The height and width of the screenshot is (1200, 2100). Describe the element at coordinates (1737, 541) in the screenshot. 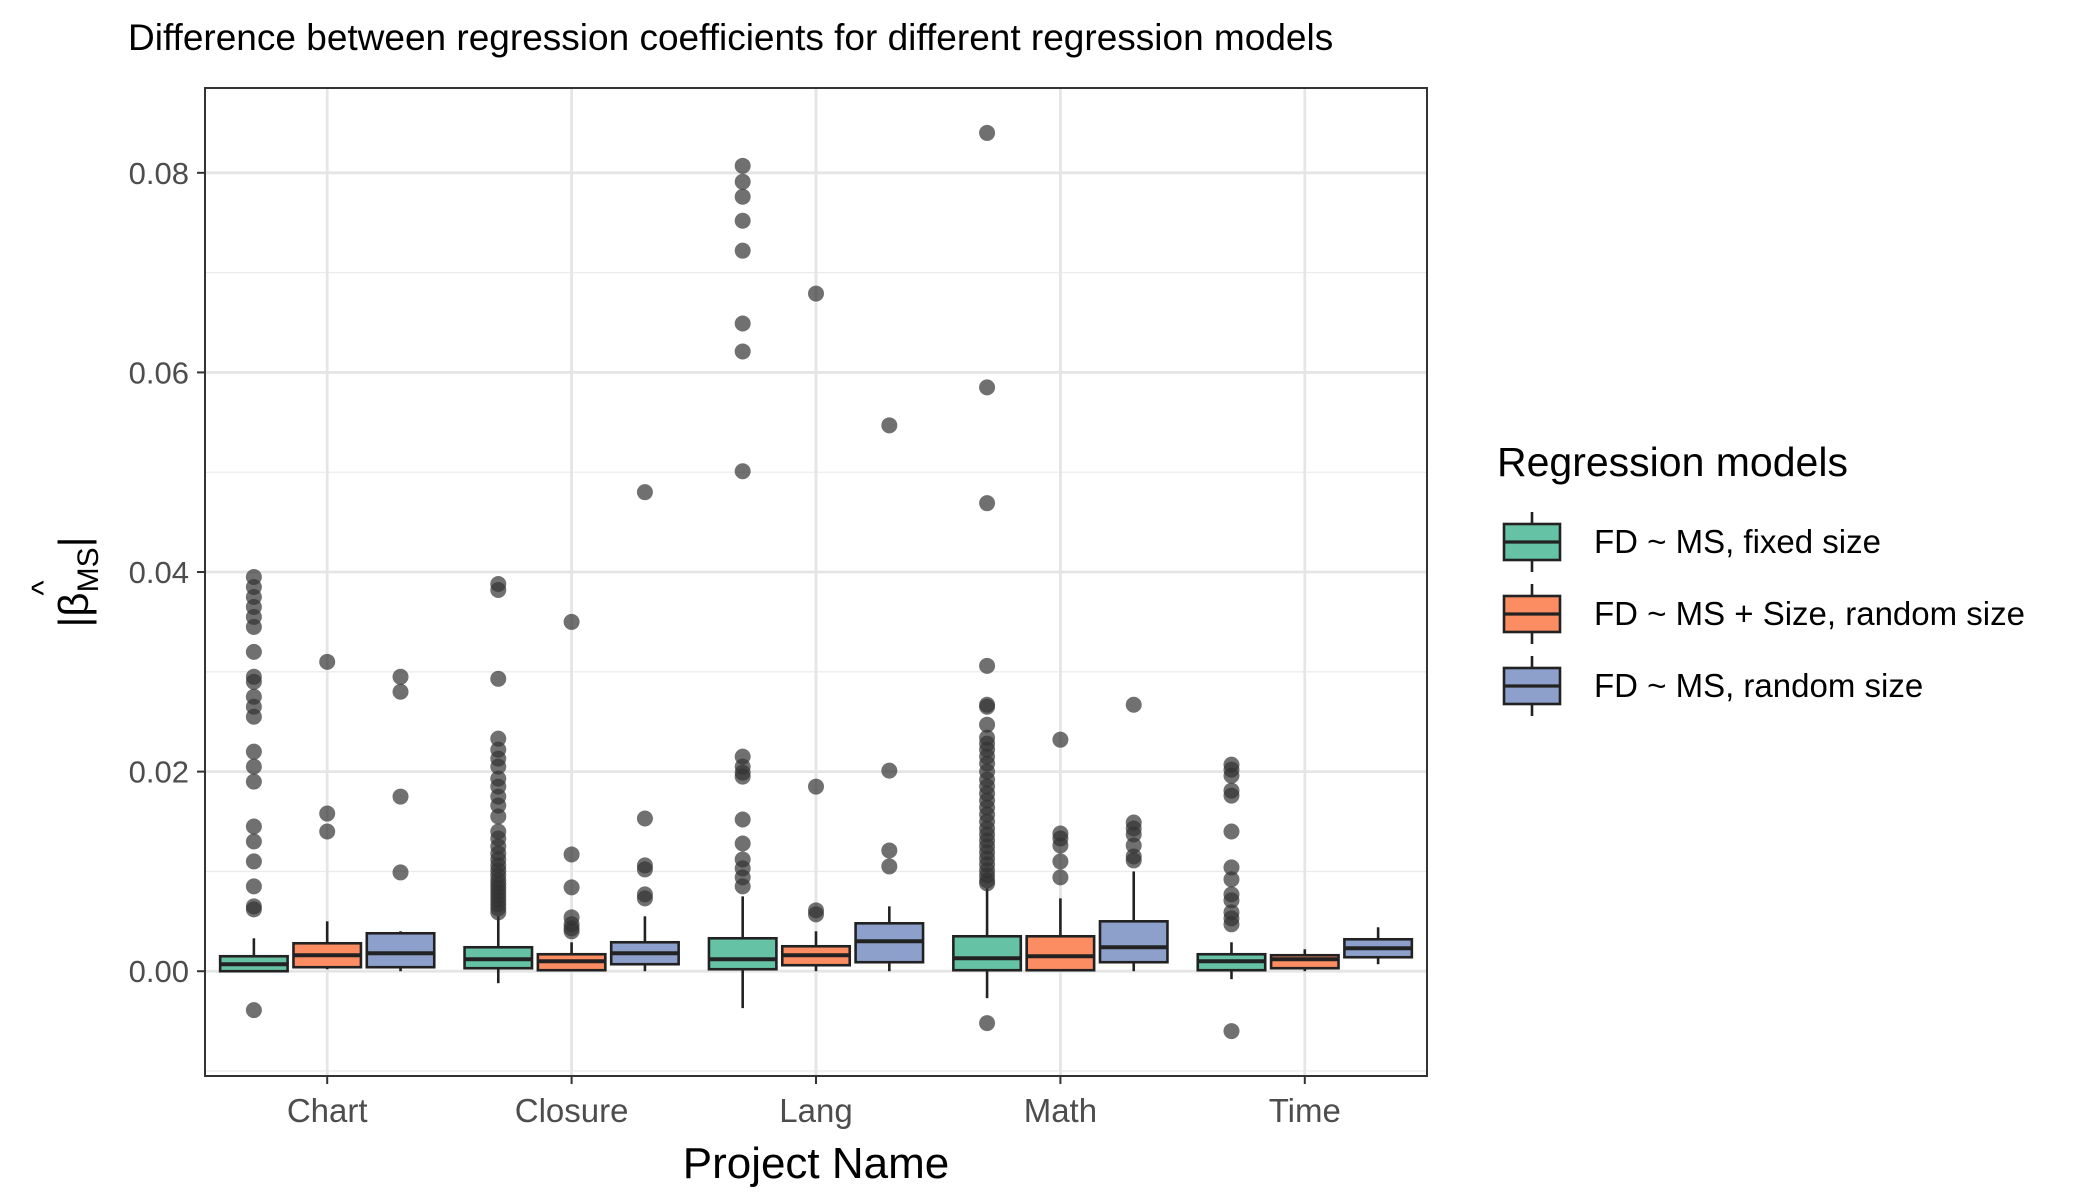

I see `legend-item-label: FD ~ MS, fixed size` at that location.